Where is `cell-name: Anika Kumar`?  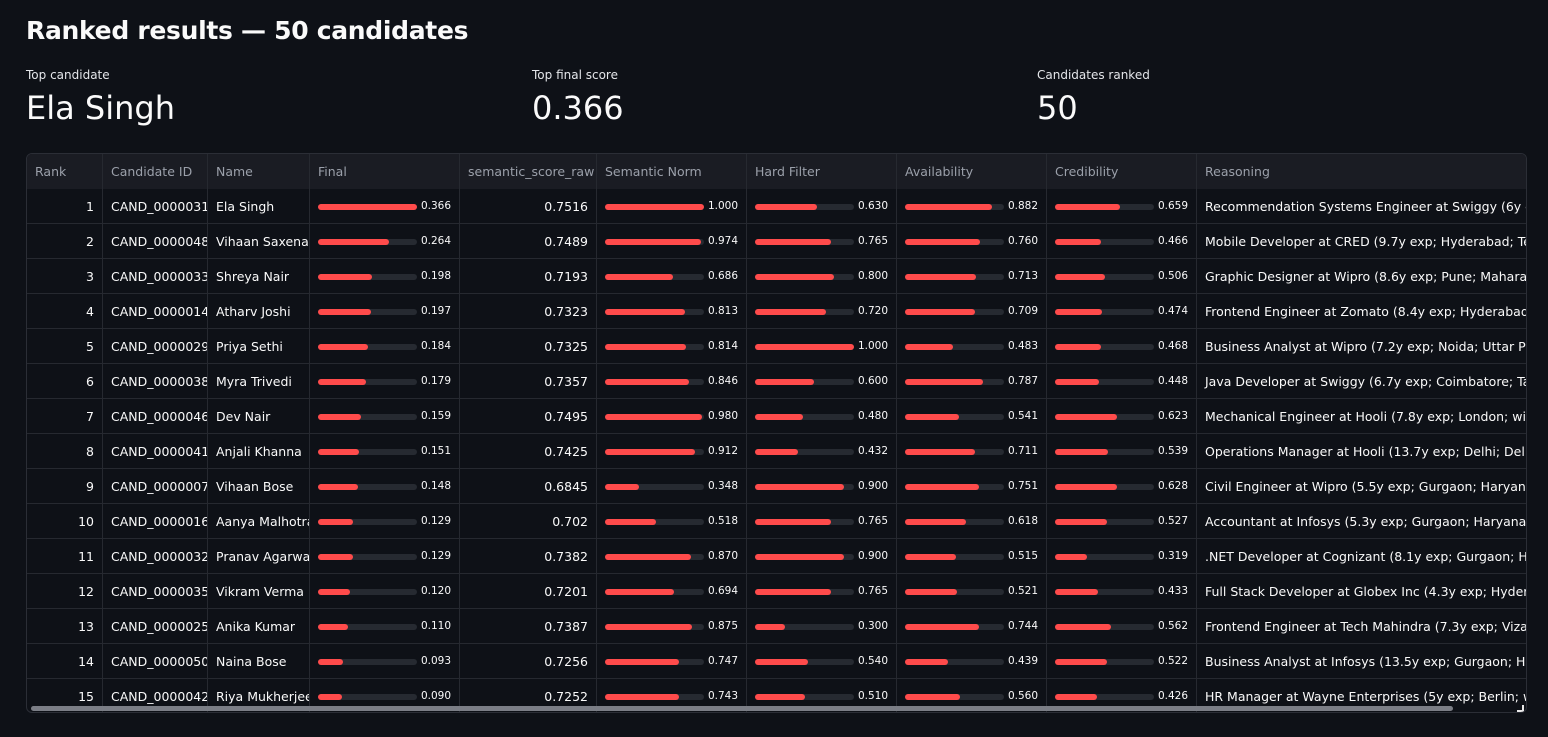
cell-name: Anika Kumar is located at coordinates (259, 626).